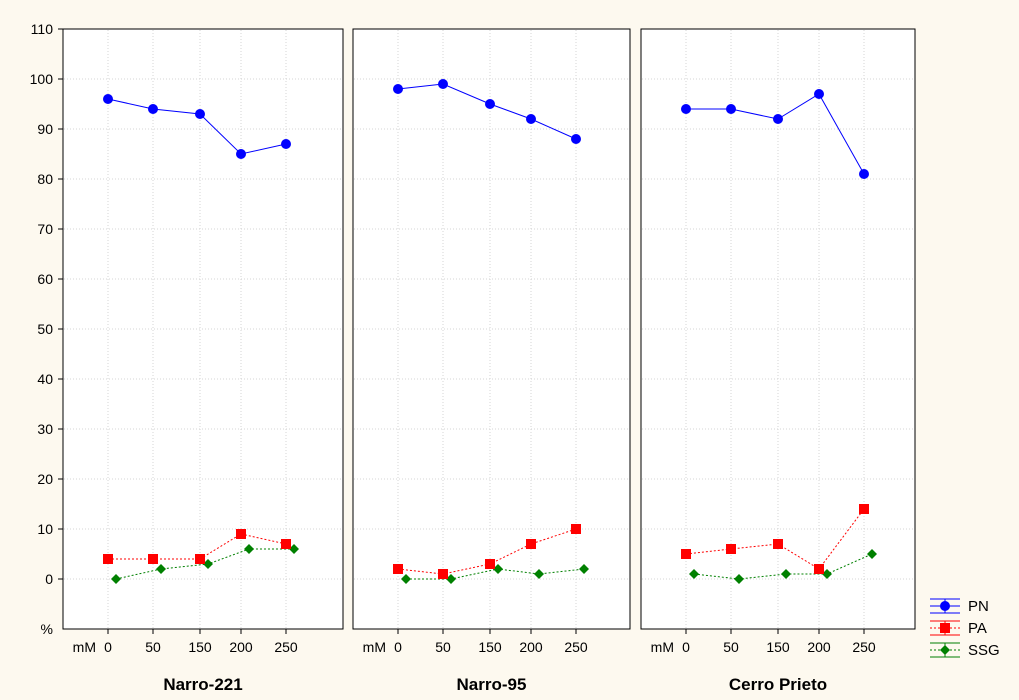 The width and height of the screenshot is (1019, 700). What do you see at coordinates (945, 606) in the screenshot?
I see `legend-marker-pn` at bounding box center [945, 606].